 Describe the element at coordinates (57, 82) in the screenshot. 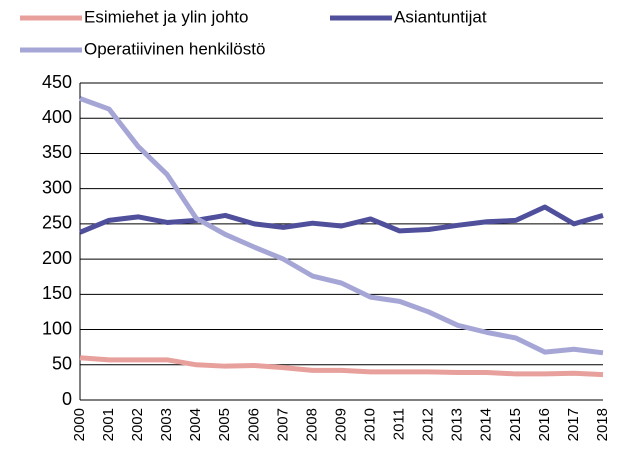

I see `y-tick-label: 450` at that location.